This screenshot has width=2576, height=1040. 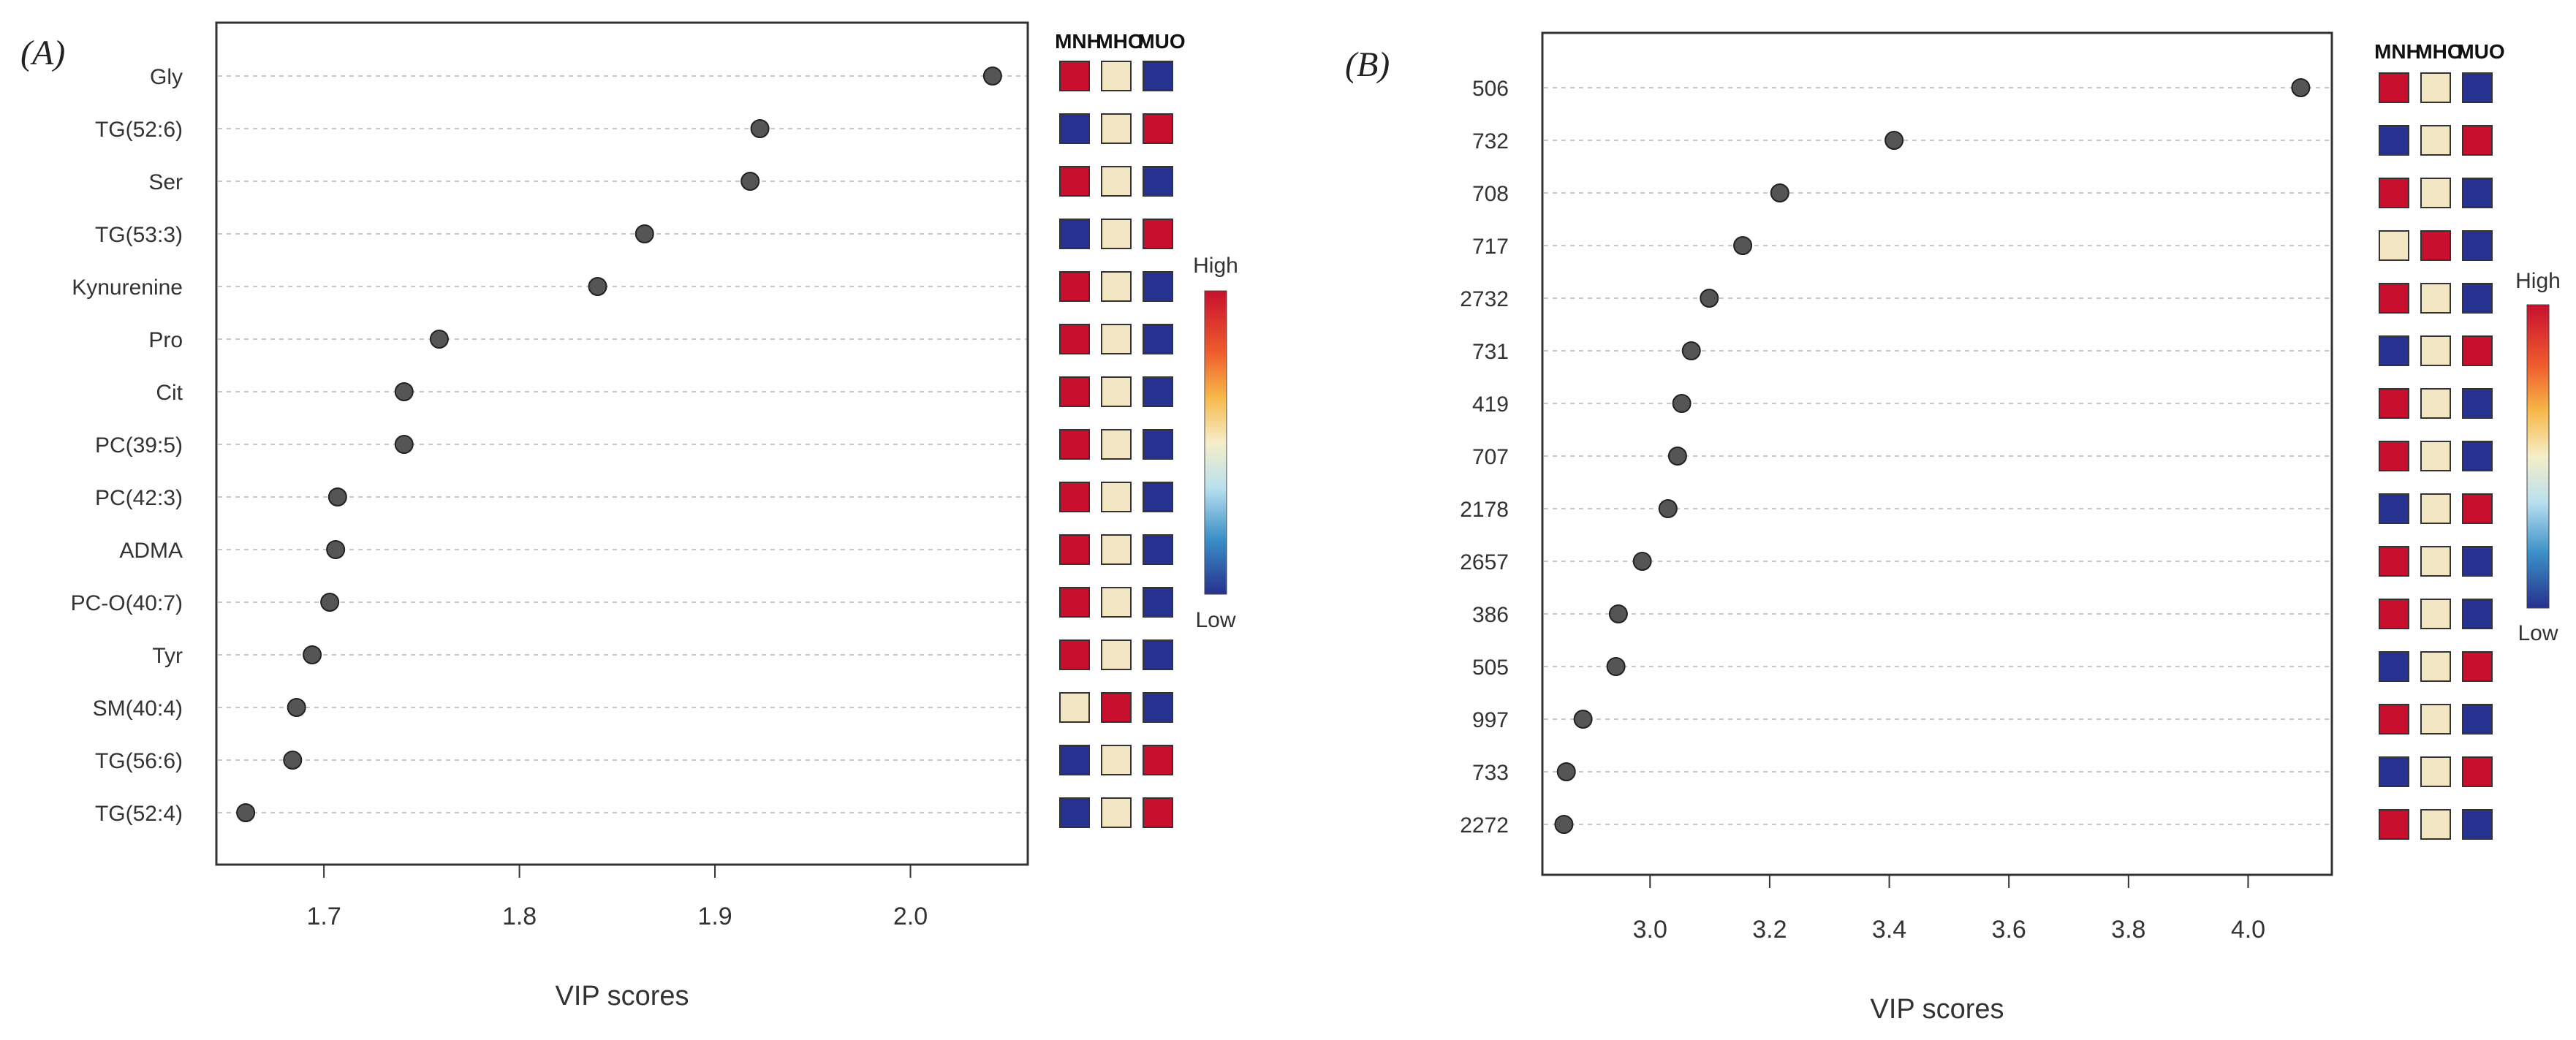 What do you see at coordinates (1161, 41) in the screenshot?
I see `heatmap-column-label: MUO` at bounding box center [1161, 41].